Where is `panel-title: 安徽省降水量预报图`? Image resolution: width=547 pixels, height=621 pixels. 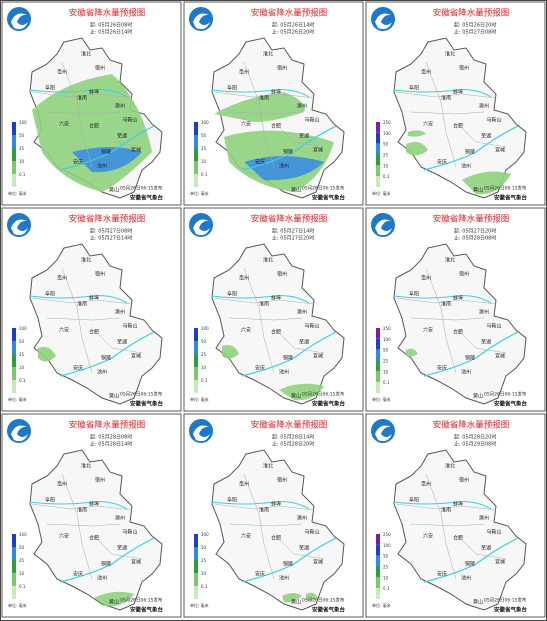
panel-title: 安徽省降水量预报图 is located at coordinates (107, 13).